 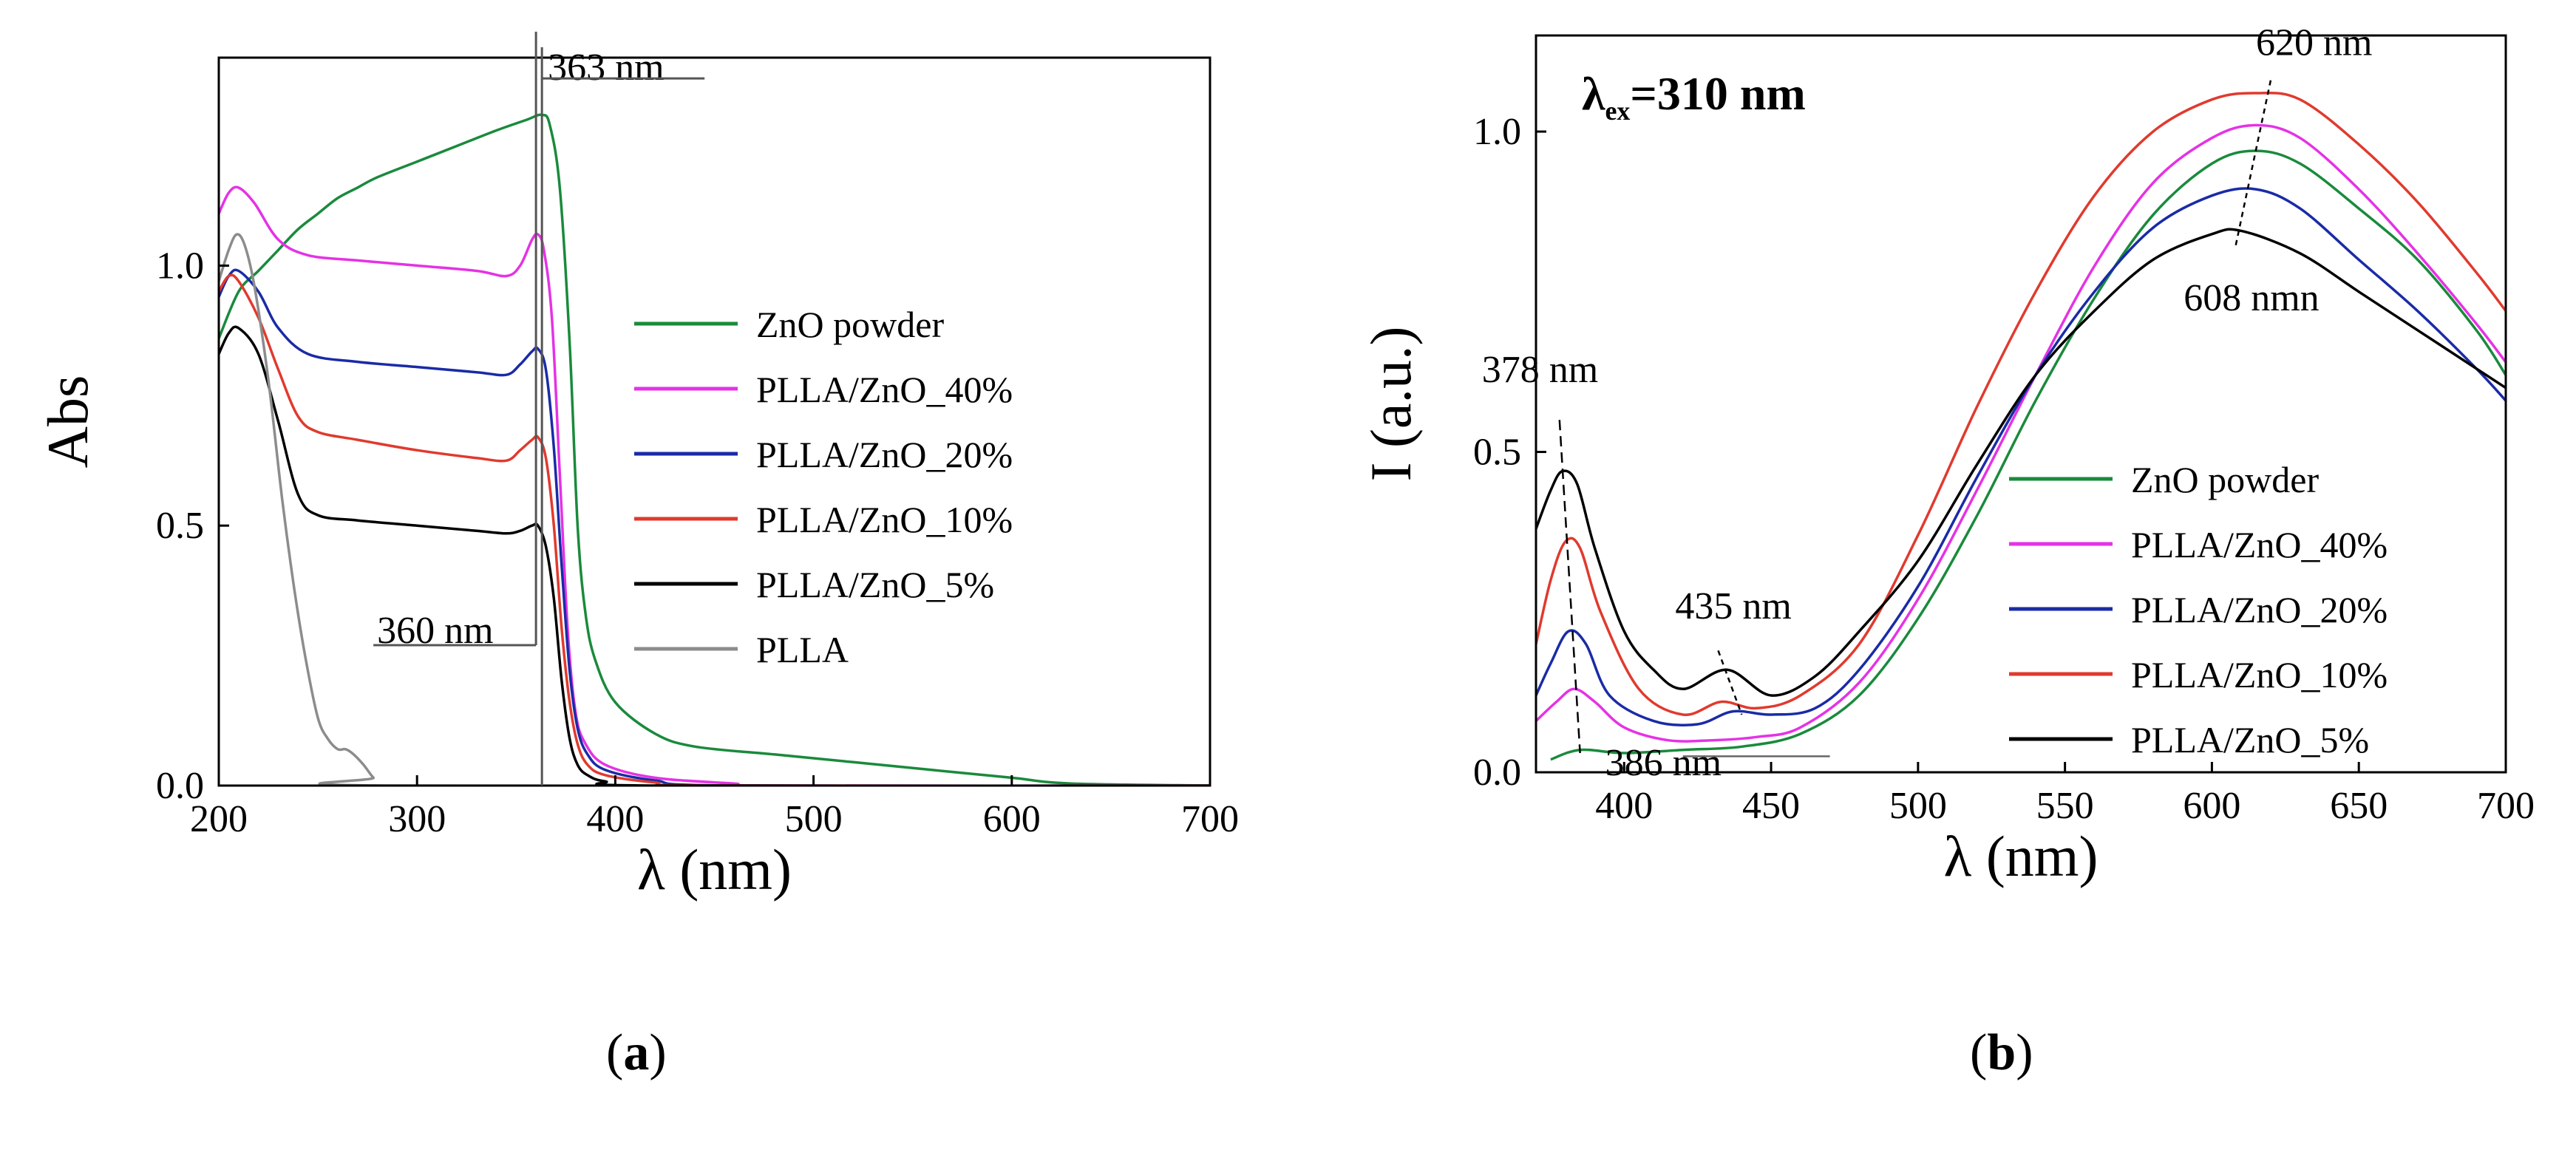 I want to click on panel-label-a-text: a, so click(x=636, y=1052).